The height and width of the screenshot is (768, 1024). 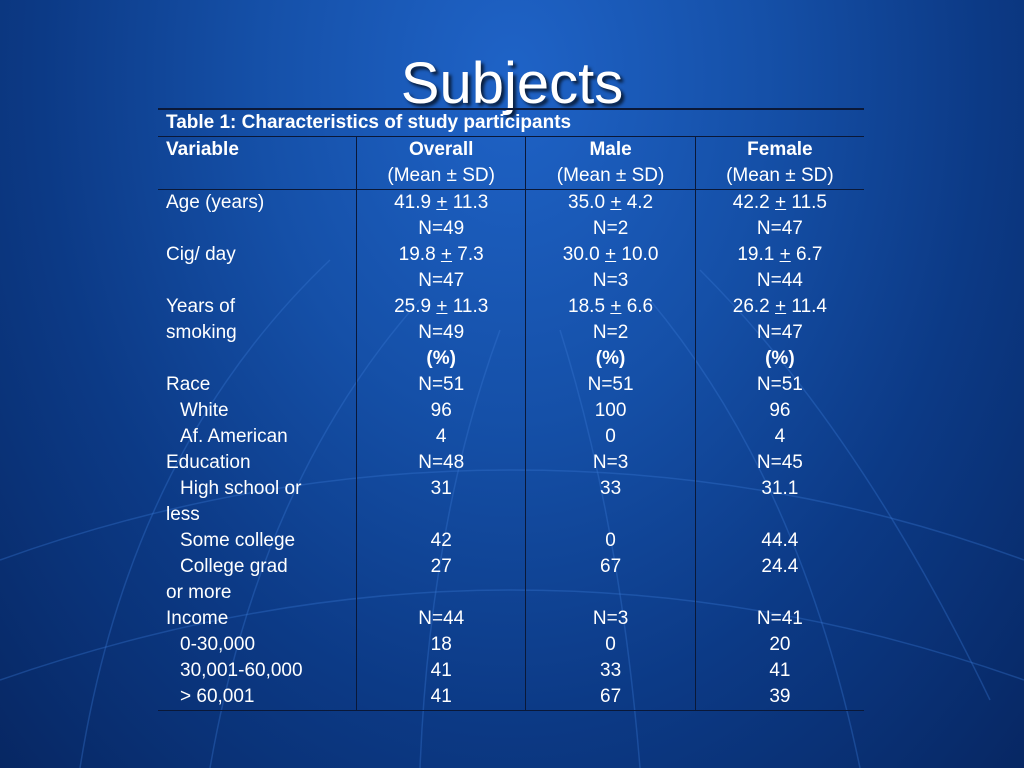 What do you see at coordinates (441, 645) in the screenshot?
I see `cell-overall: 18` at bounding box center [441, 645].